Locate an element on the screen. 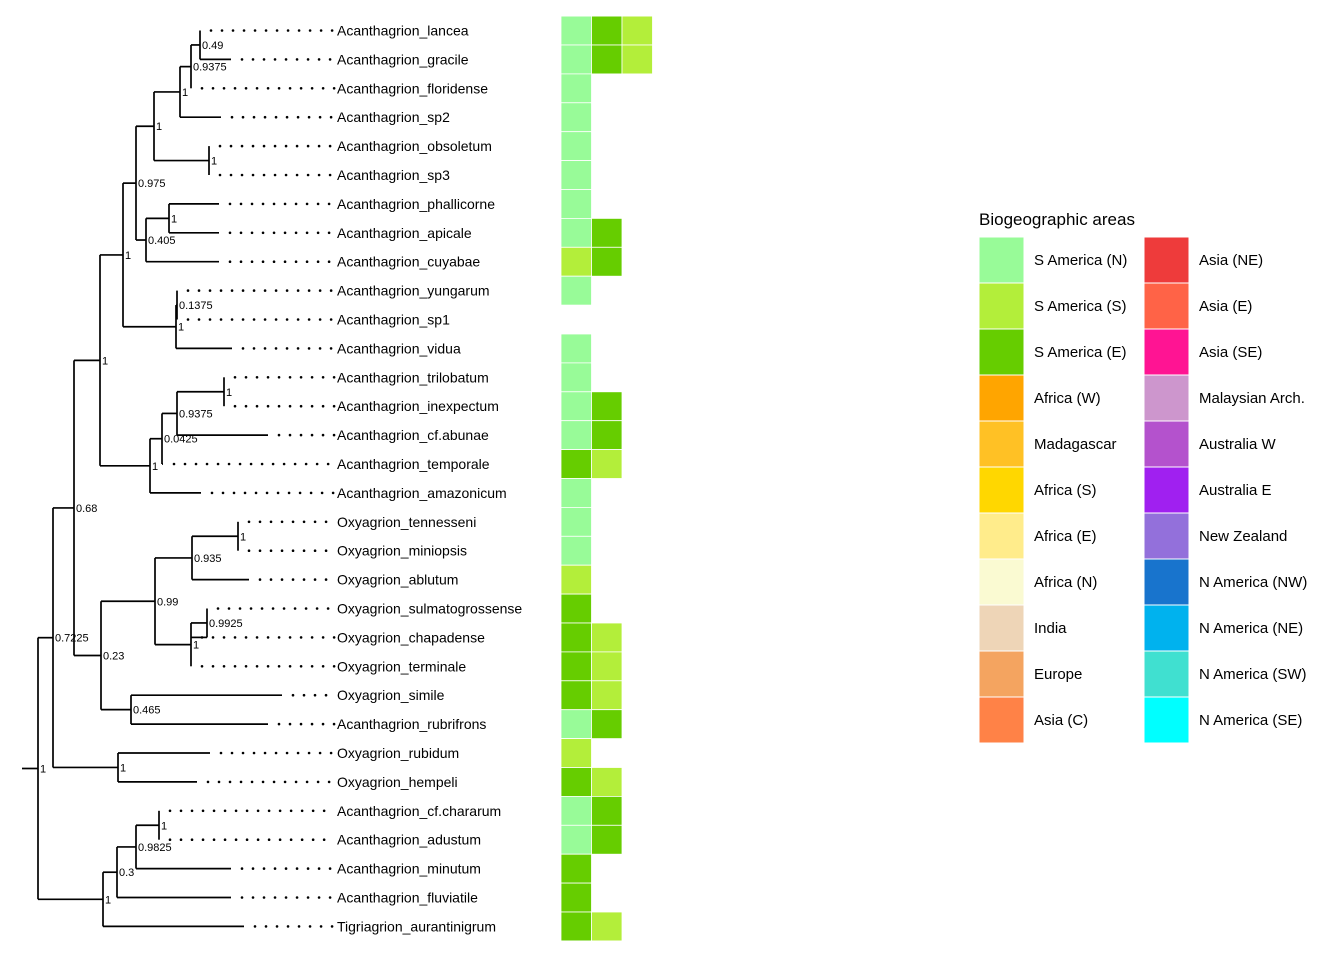 The height and width of the screenshot is (960, 1344). legend-label: Australia W is located at coordinates (1238, 444).